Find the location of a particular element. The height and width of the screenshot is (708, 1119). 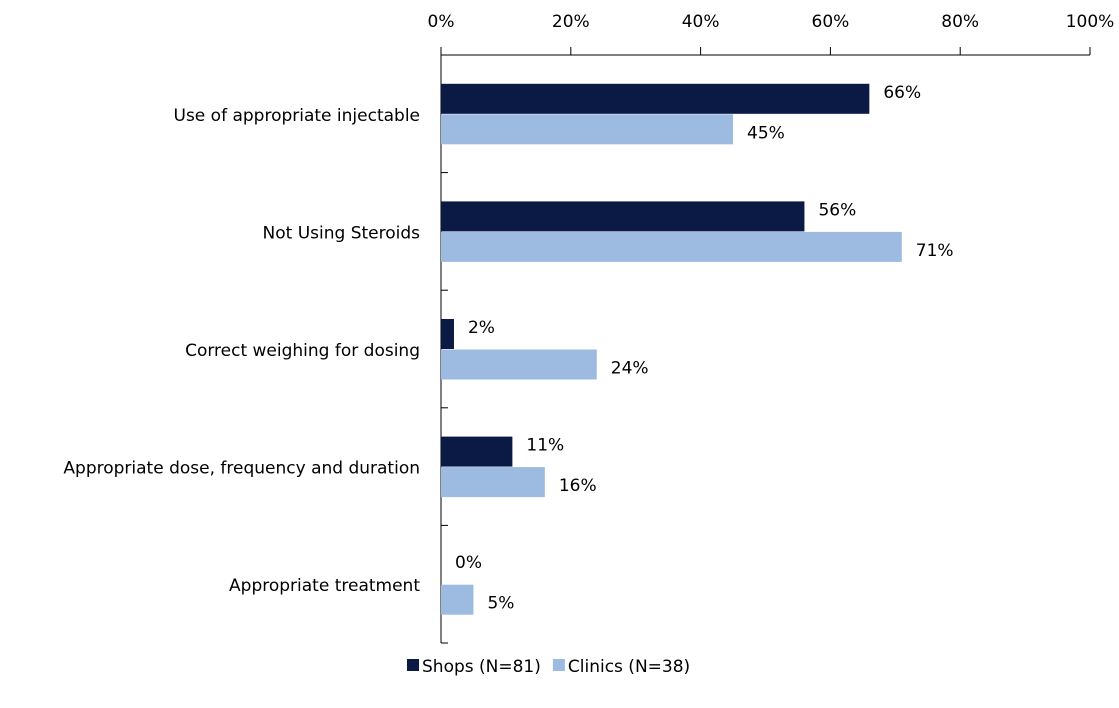

value-label: 5% is located at coordinates (500, 604).